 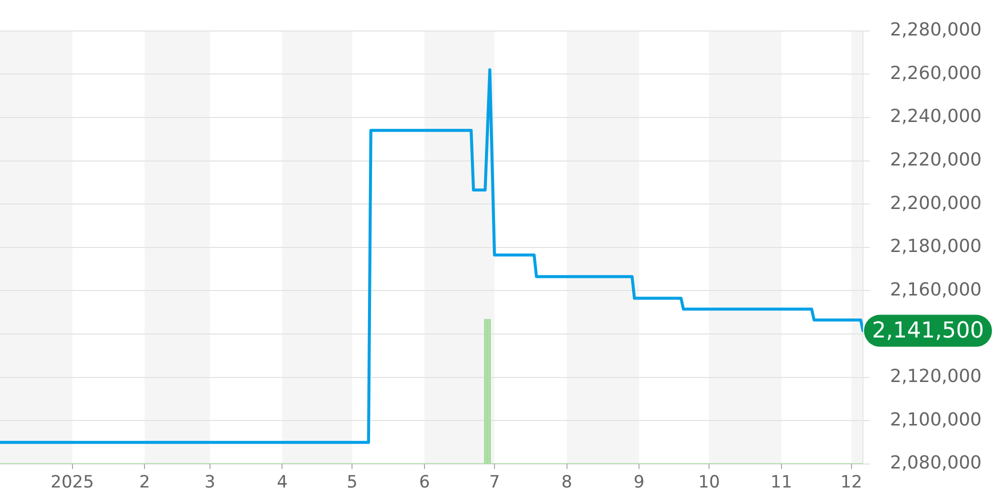 I want to click on x-tick-label: 8, so click(x=566, y=482).